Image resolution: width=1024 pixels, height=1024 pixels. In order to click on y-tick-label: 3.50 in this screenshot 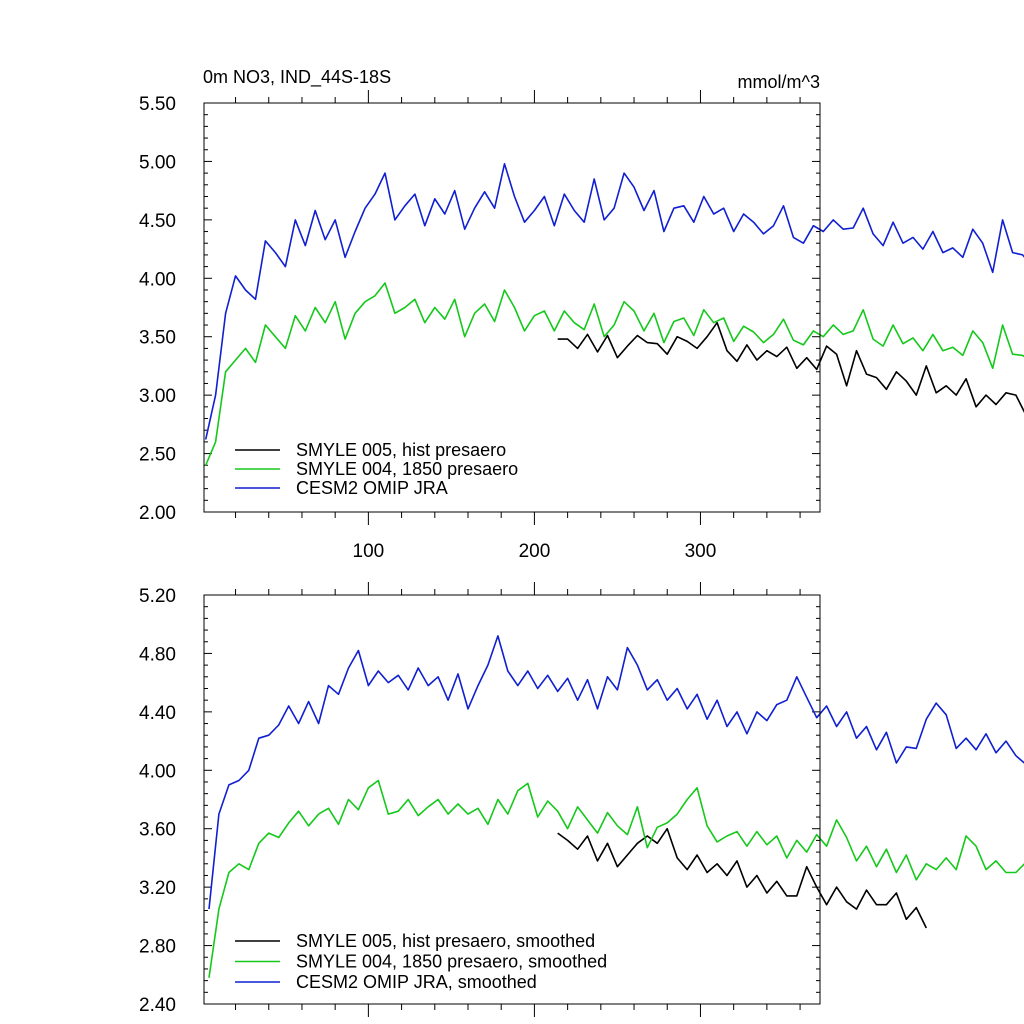, I will do `click(157, 338)`.